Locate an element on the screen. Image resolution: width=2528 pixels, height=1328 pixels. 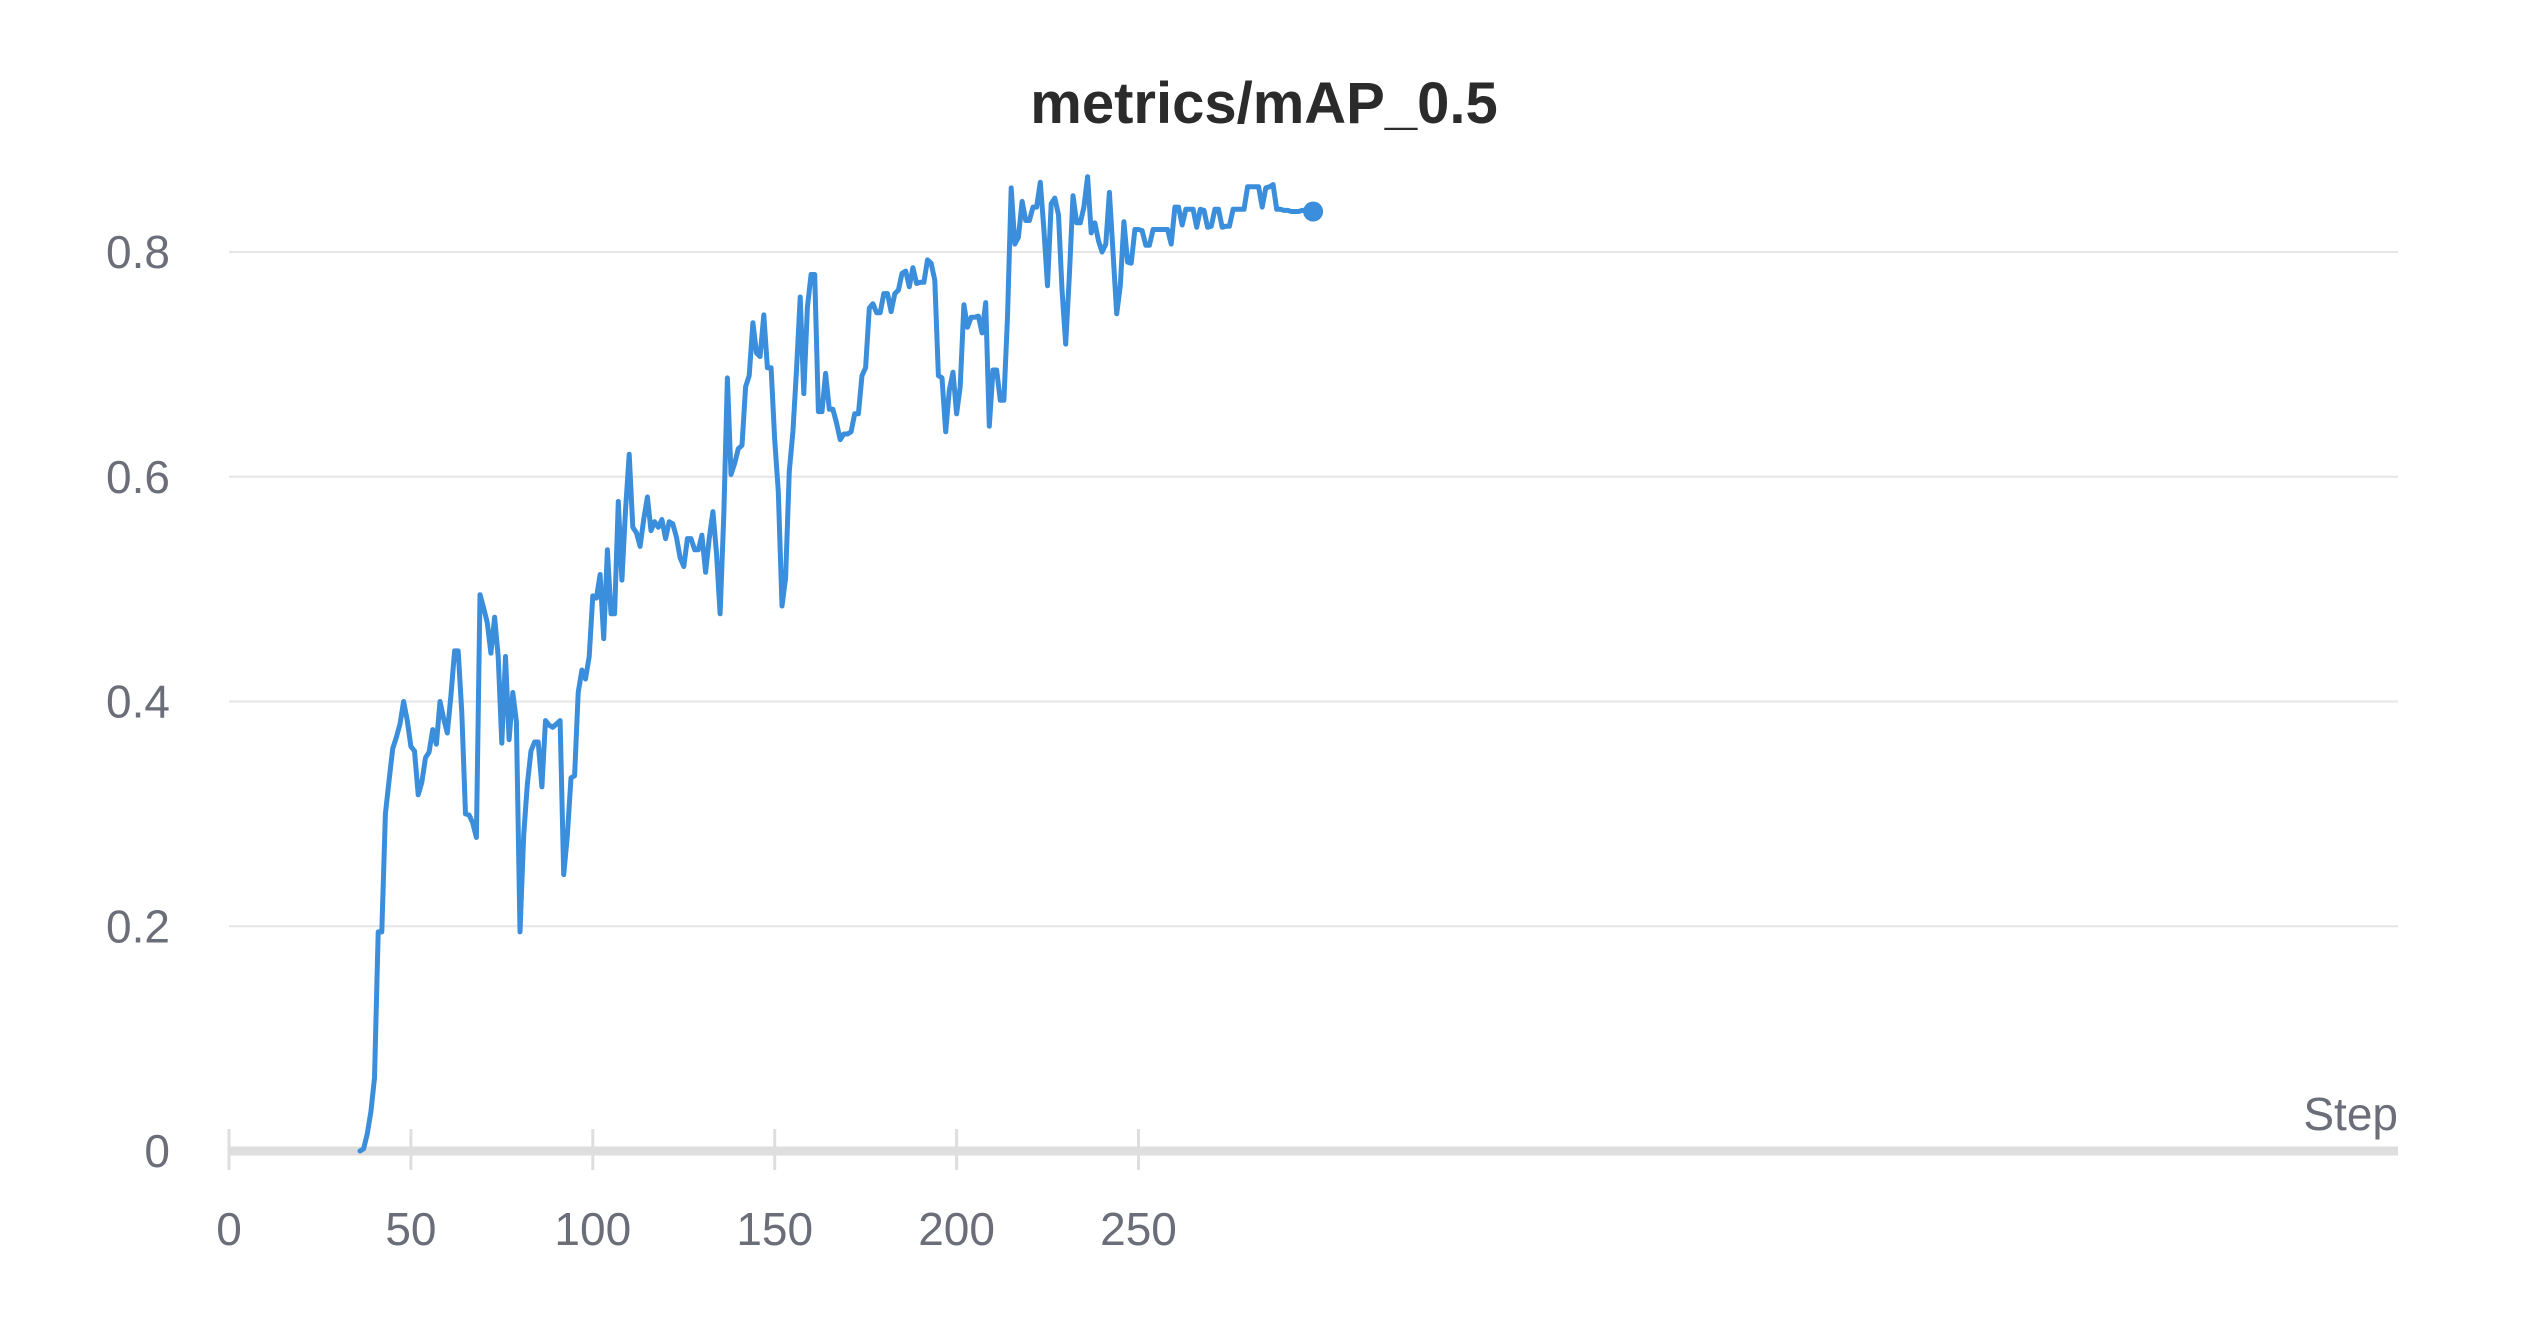
y-tick-label: 0 is located at coordinates (157, 1151).